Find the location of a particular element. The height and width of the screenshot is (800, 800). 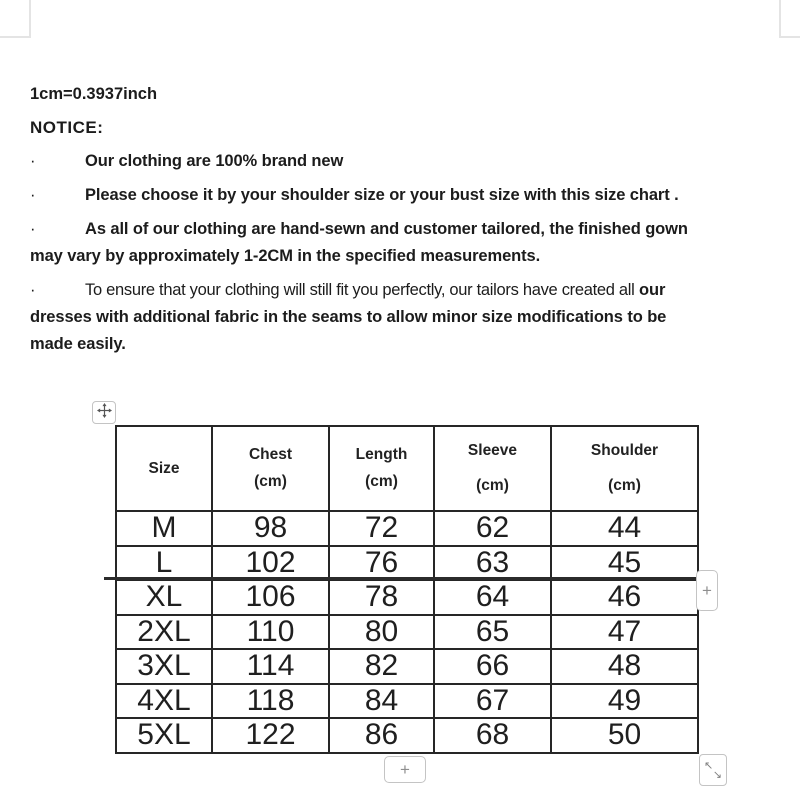

cell-size: 2XL is located at coordinates (164, 631).